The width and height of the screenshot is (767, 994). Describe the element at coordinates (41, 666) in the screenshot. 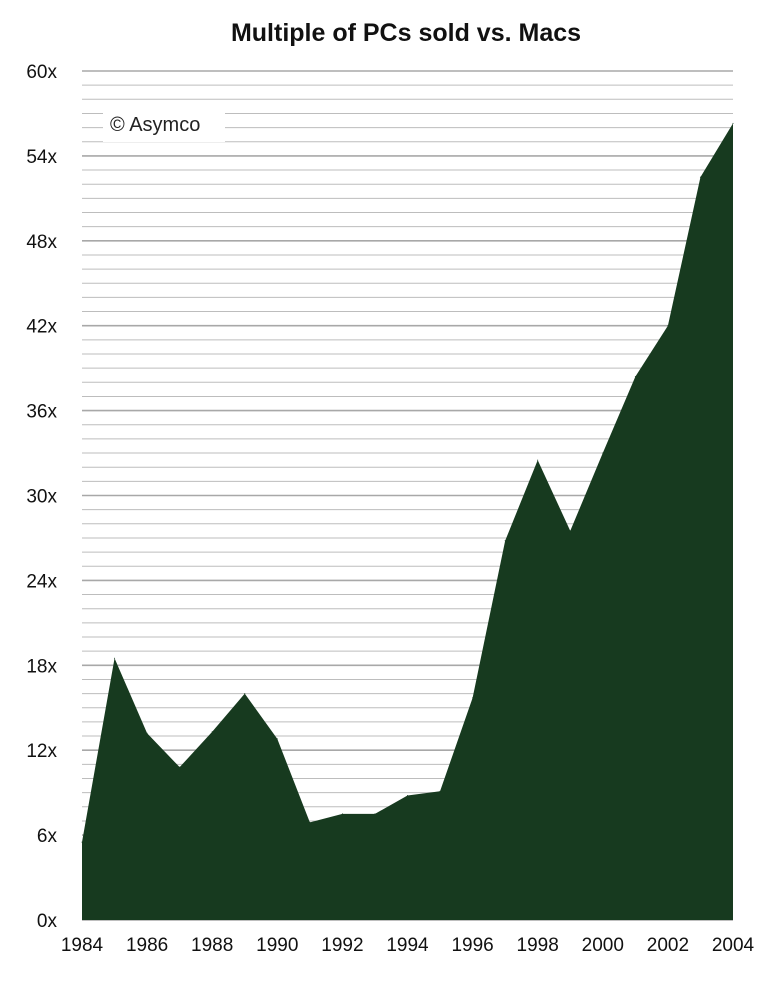

I see `y-tick-label: 18x` at that location.